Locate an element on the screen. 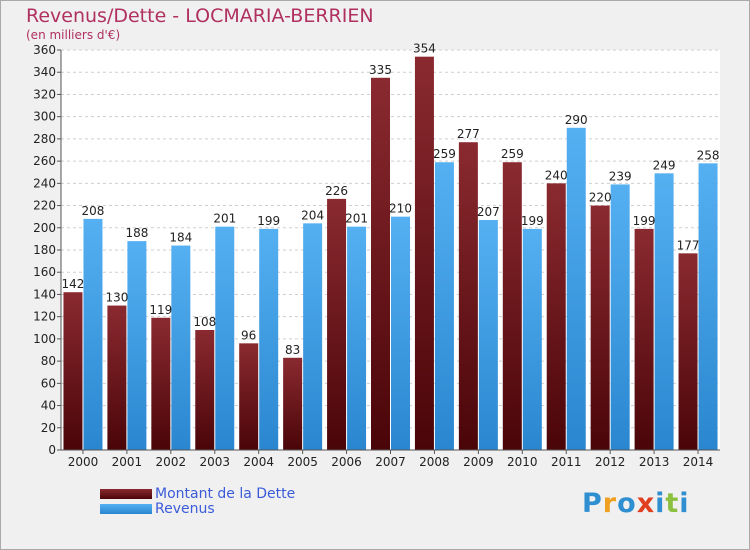 The width and height of the screenshot is (750, 550). data-label: 204 is located at coordinates (312, 215).